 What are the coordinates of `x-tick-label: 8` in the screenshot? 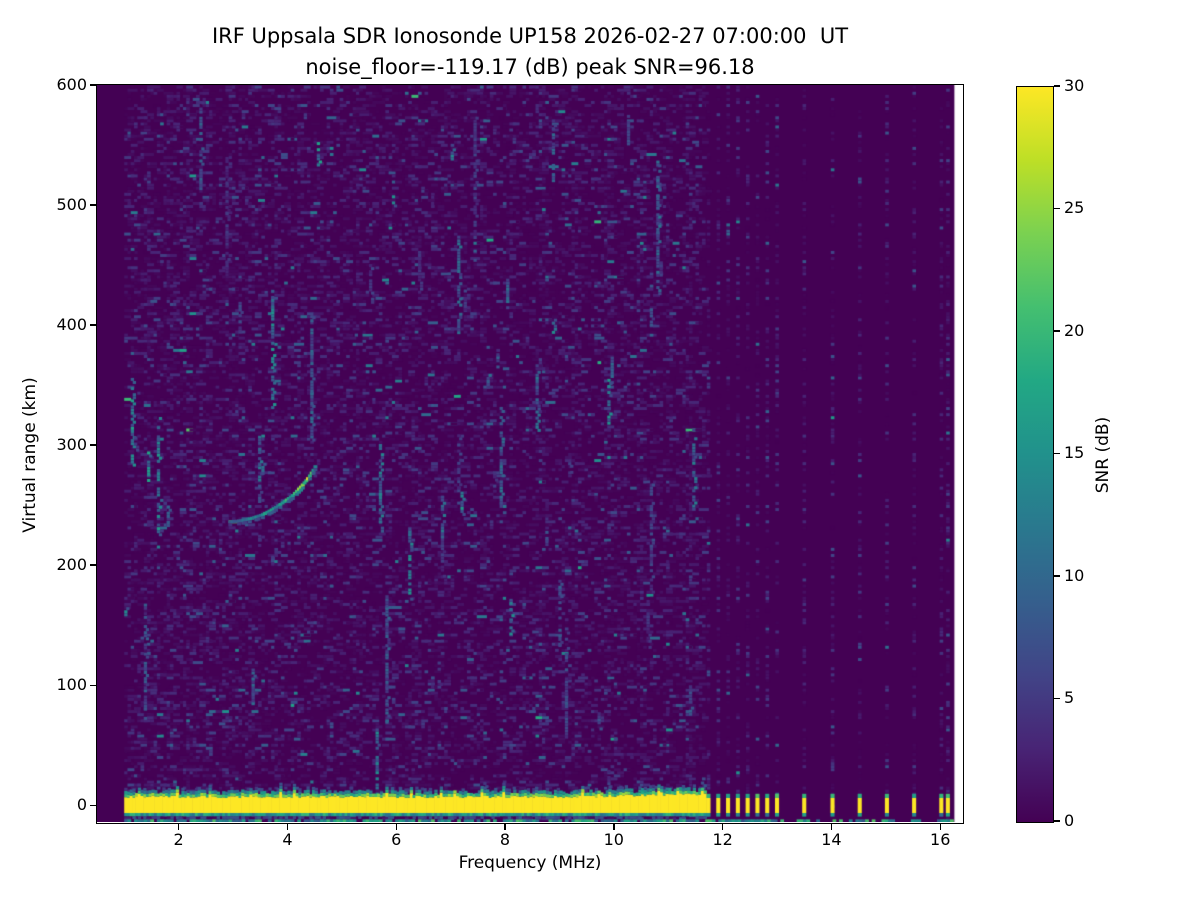 It's located at (505, 839).